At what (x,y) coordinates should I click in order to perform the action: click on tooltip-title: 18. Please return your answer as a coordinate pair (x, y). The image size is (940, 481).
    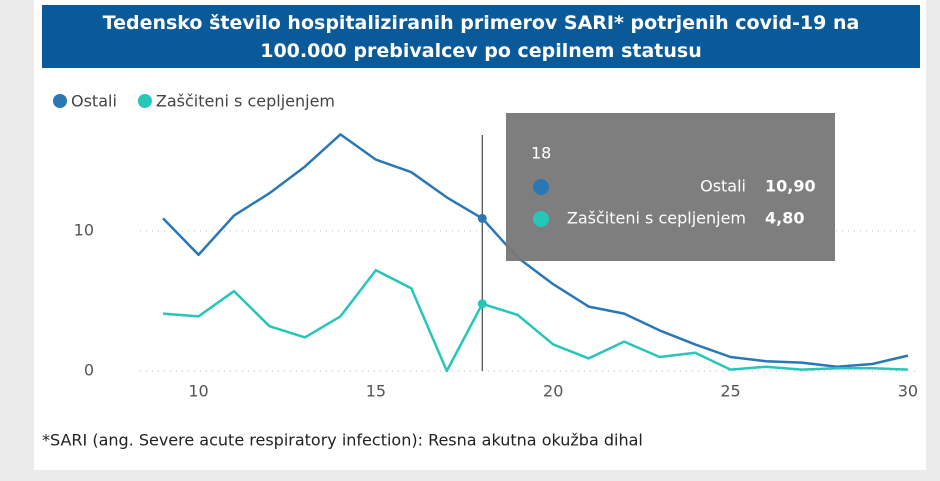
    Looking at the image, I should click on (541, 153).